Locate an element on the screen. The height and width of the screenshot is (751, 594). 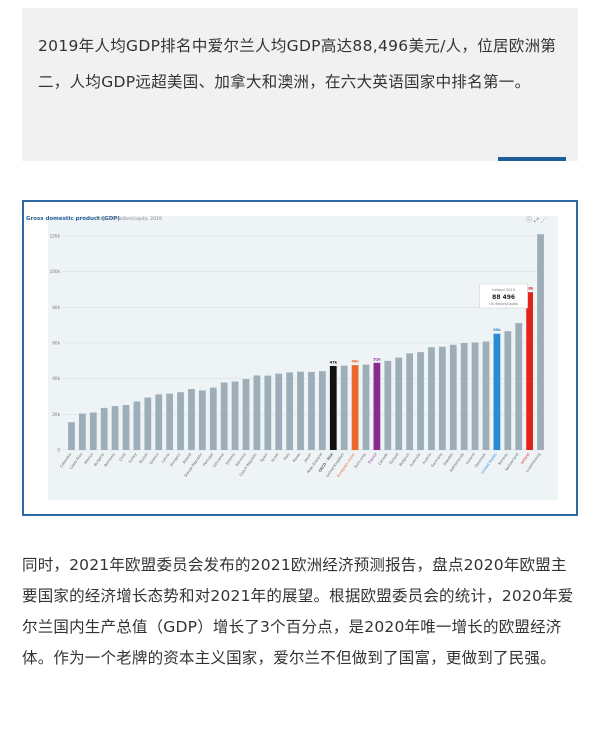
expand-icon: ⤢ is located at coordinates (536, 220).